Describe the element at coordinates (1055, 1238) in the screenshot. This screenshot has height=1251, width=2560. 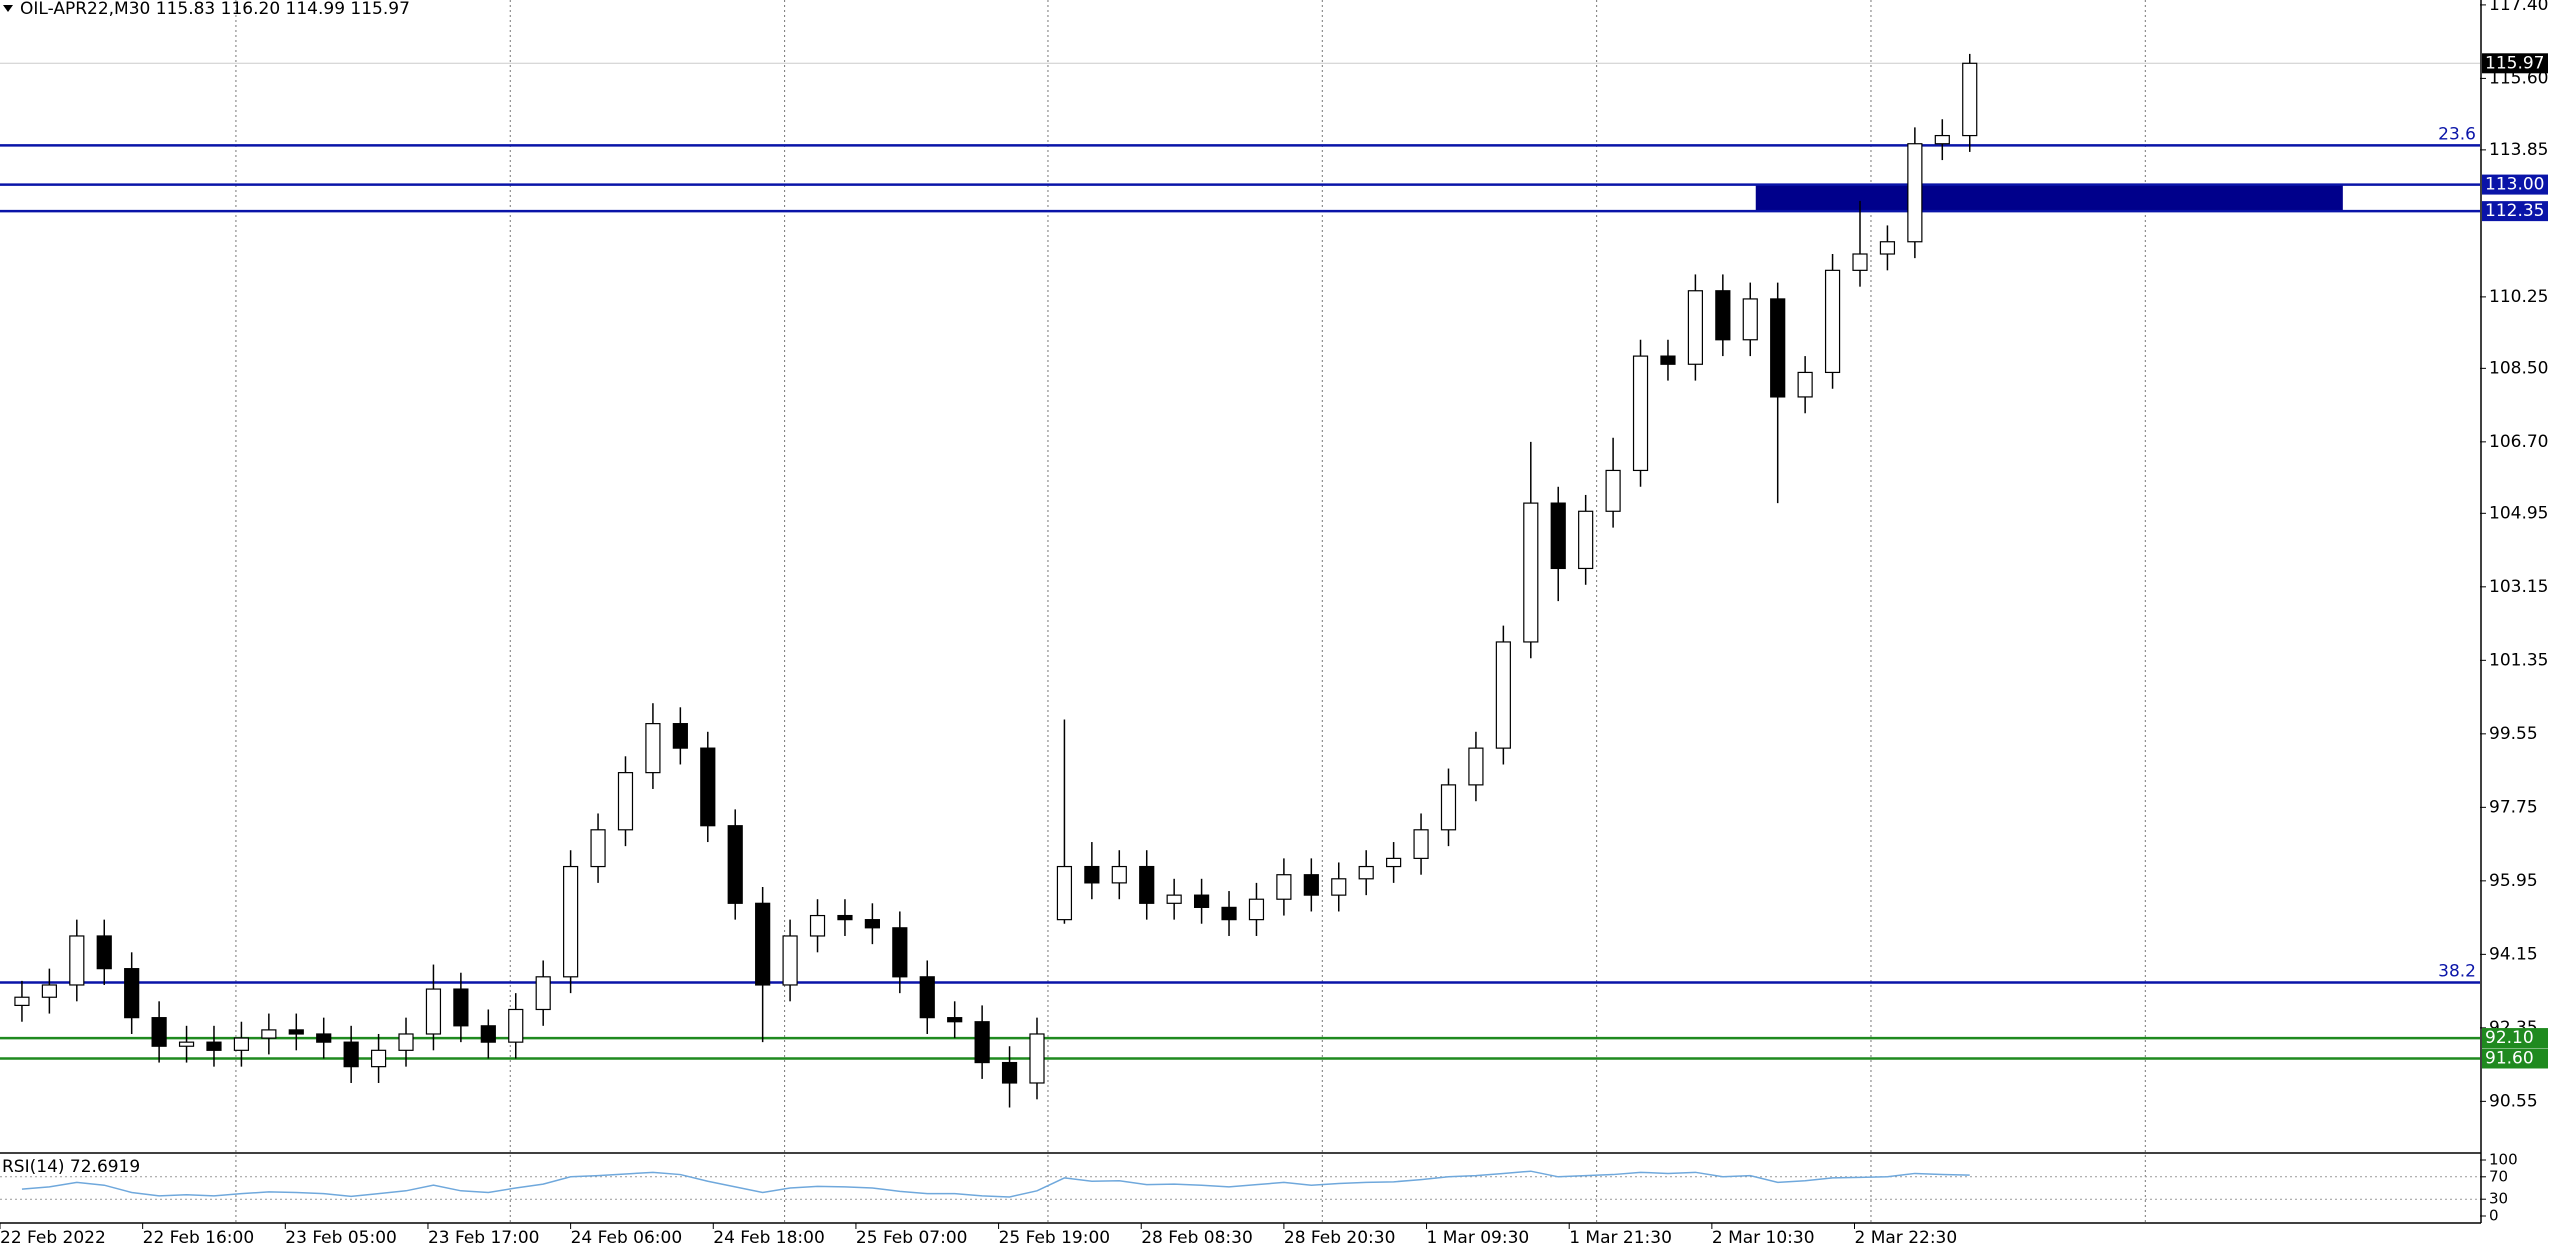
I see `x-tick-label: 25 Feb 19:00` at that location.